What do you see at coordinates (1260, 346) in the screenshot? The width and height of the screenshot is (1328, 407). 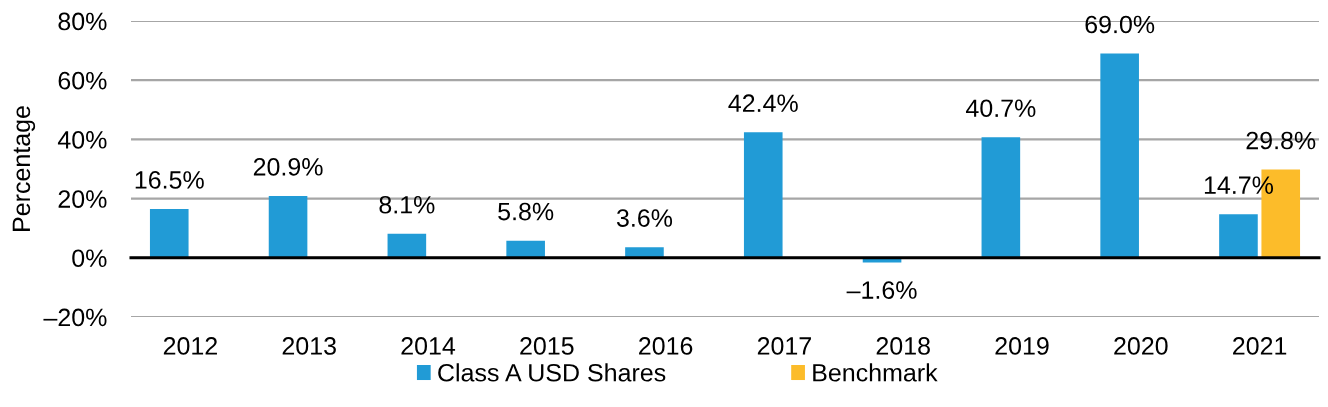 I see `x-tick-label: 2021` at bounding box center [1260, 346].